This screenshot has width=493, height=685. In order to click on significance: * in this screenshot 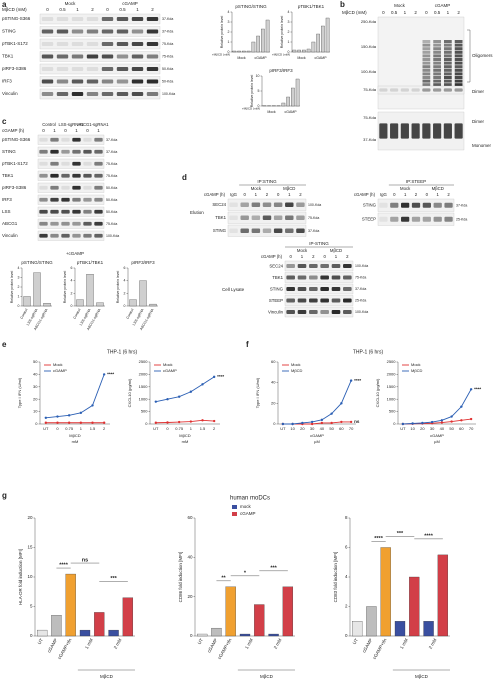, I will do `click(245, 573)`.